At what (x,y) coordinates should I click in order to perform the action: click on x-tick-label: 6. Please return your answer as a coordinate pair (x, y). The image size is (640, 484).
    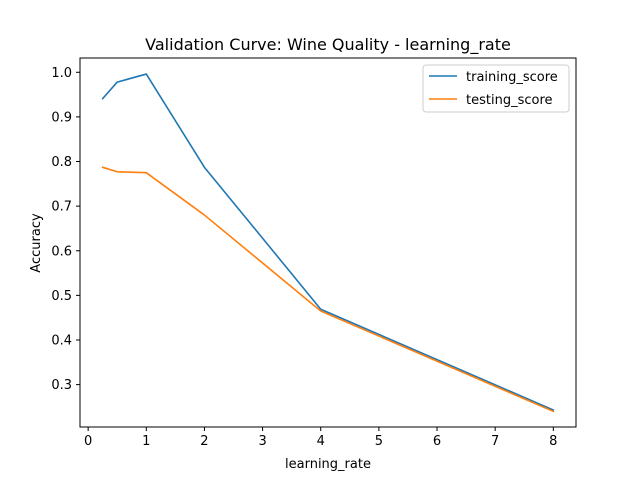
    Looking at the image, I should click on (437, 441).